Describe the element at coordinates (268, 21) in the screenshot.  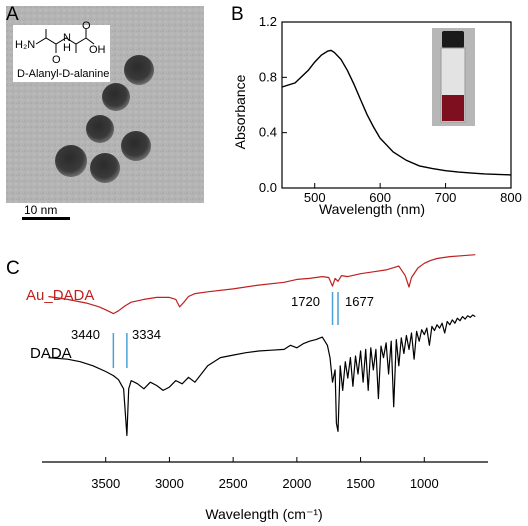
I see `y-tick-label: 1.2` at that location.